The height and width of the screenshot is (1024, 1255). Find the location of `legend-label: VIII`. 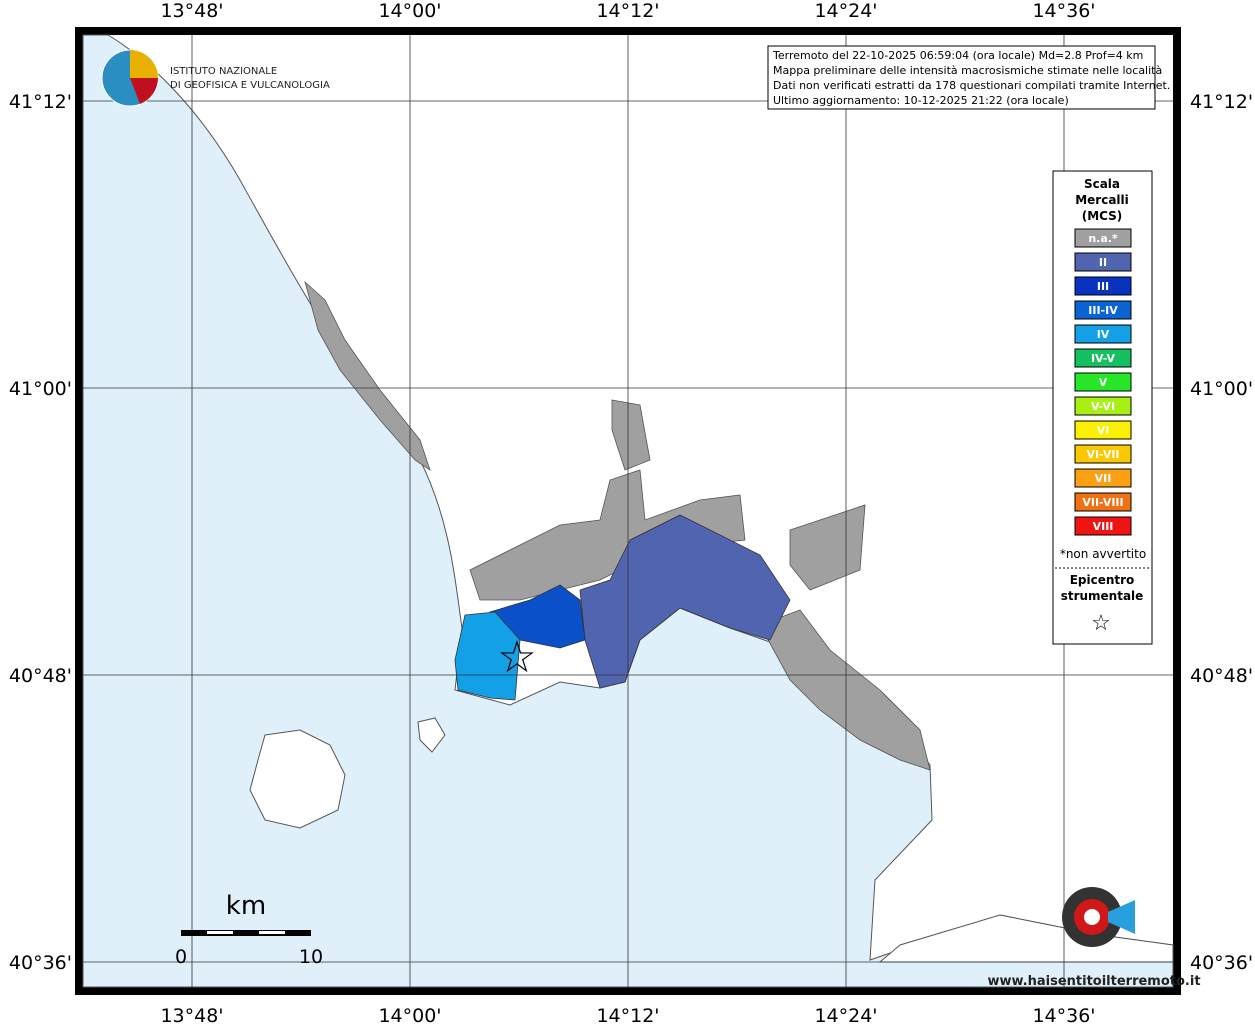

legend-label: VIII is located at coordinates (1103, 526).